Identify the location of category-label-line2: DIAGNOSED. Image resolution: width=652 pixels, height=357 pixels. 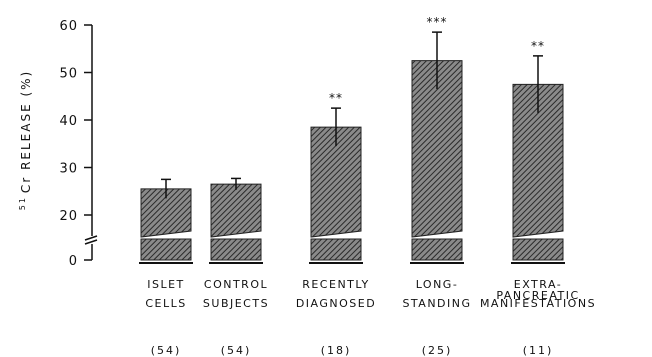
(336, 303).